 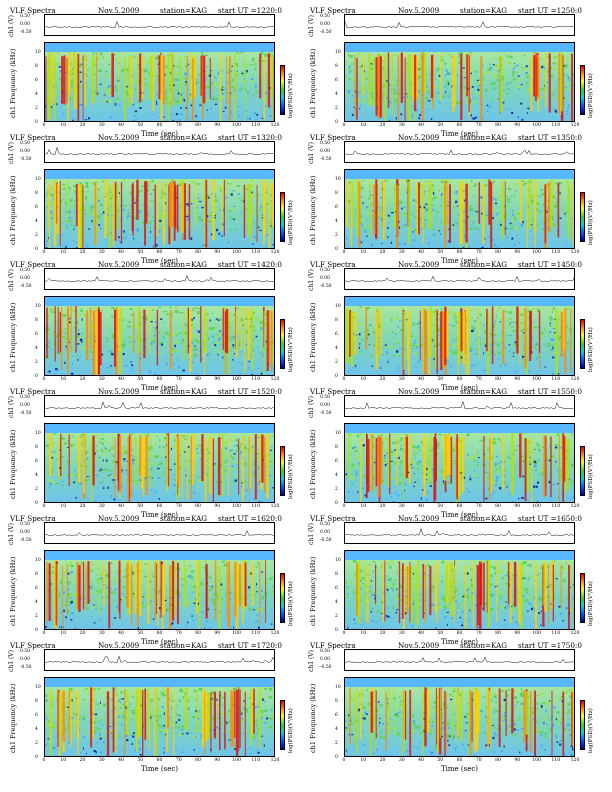 I want to click on panel-start-time: start UT =1320:0, so click(x=250, y=137).